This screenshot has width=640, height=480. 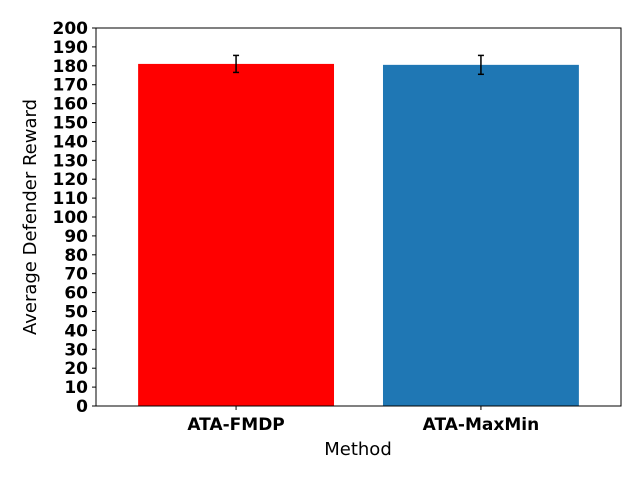 What do you see at coordinates (358, 65) in the screenshot?
I see `error-bars-group` at bounding box center [358, 65].